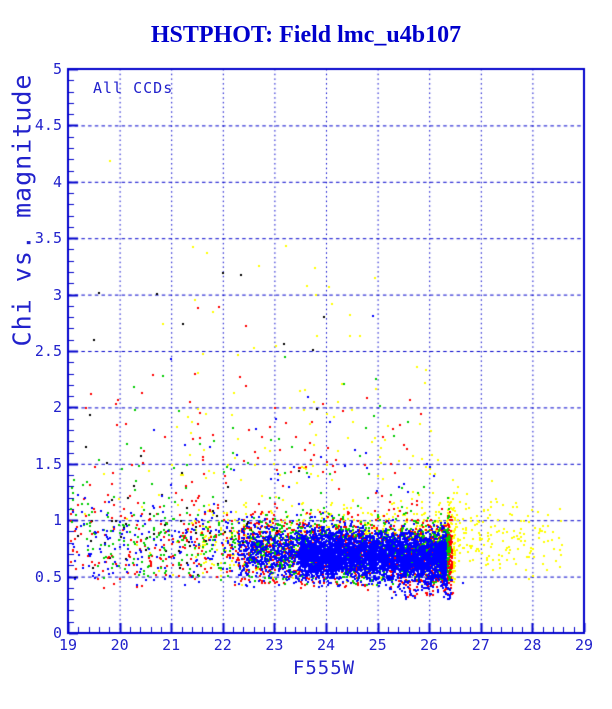 The image size is (612, 709). Describe the element at coordinates (48, 463) in the screenshot. I see `y-tick-label: 1.5` at that location.